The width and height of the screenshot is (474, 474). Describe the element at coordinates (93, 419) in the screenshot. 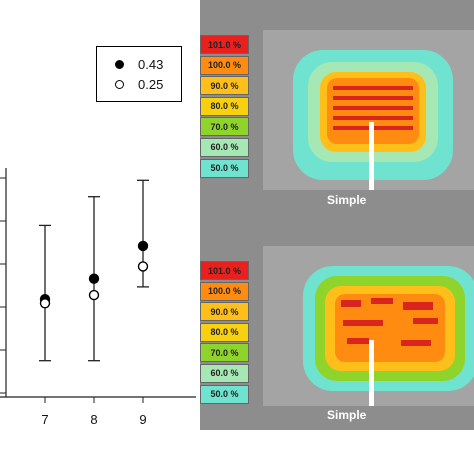

I see `x-tick-label: 8` at that location.